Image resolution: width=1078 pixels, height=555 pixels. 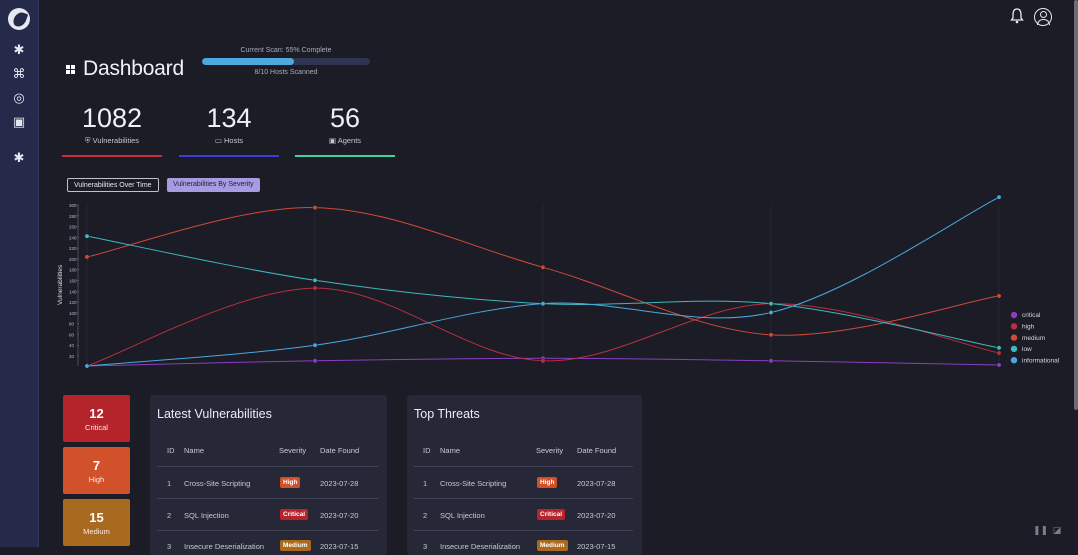 What do you see at coordinates (1031, 315) in the screenshot?
I see `legend-label-critical: critical` at bounding box center [1031, 315].